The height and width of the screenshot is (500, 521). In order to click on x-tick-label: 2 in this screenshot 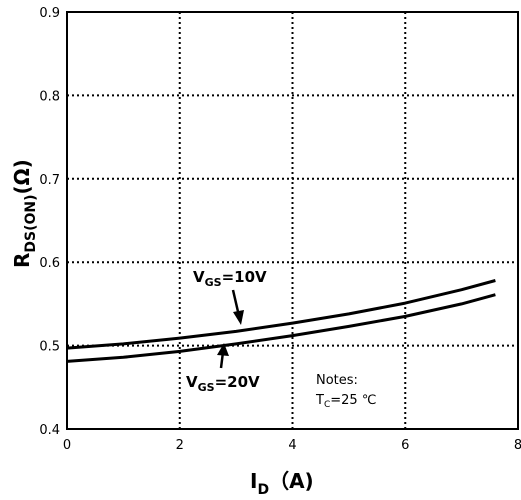, I will do `click(180, 445)`.